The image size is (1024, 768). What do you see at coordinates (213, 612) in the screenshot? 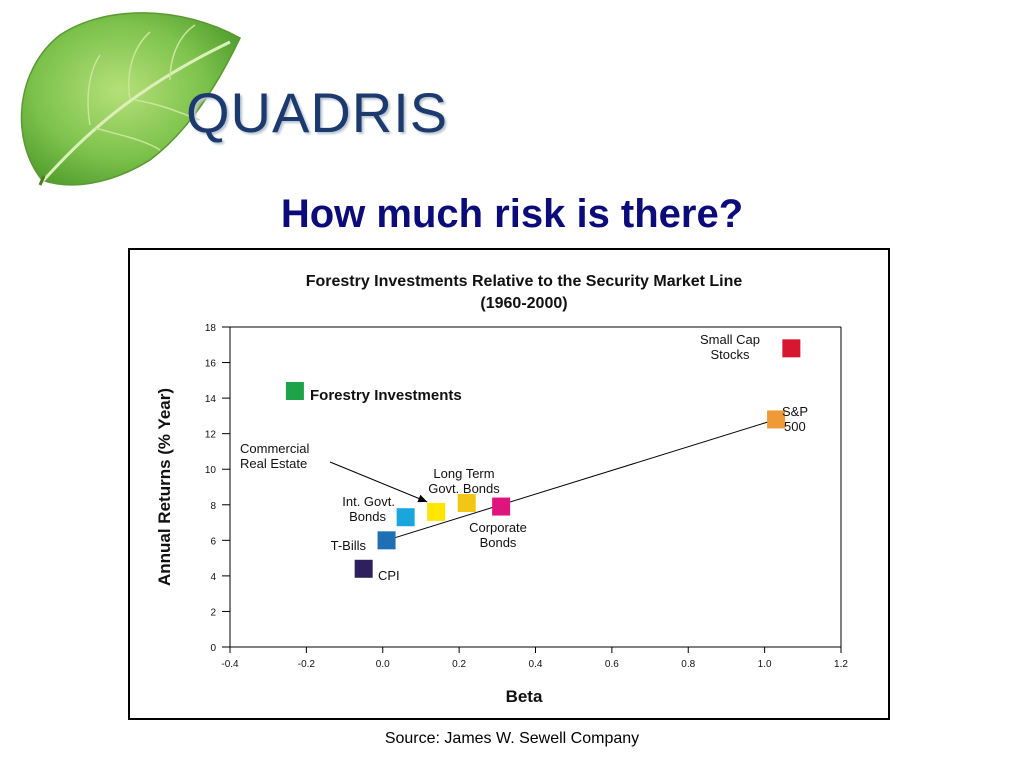
I see `y-tick-label: 2` at bounding box center [213, 612].